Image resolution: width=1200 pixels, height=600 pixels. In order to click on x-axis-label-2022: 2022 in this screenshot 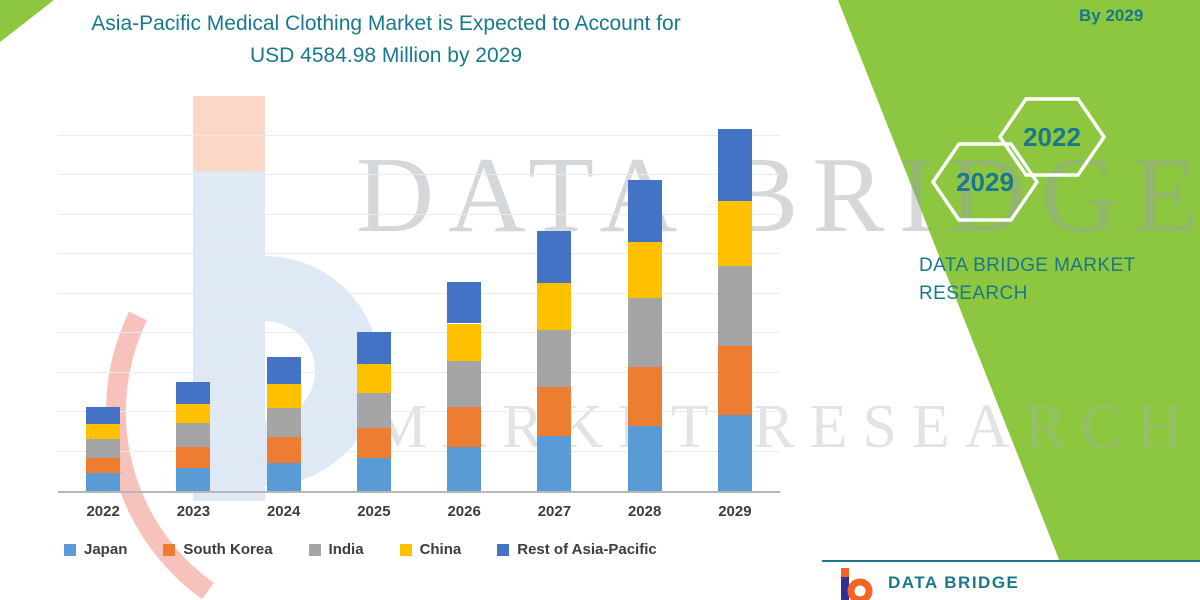, I will do `click(103, 511)`.